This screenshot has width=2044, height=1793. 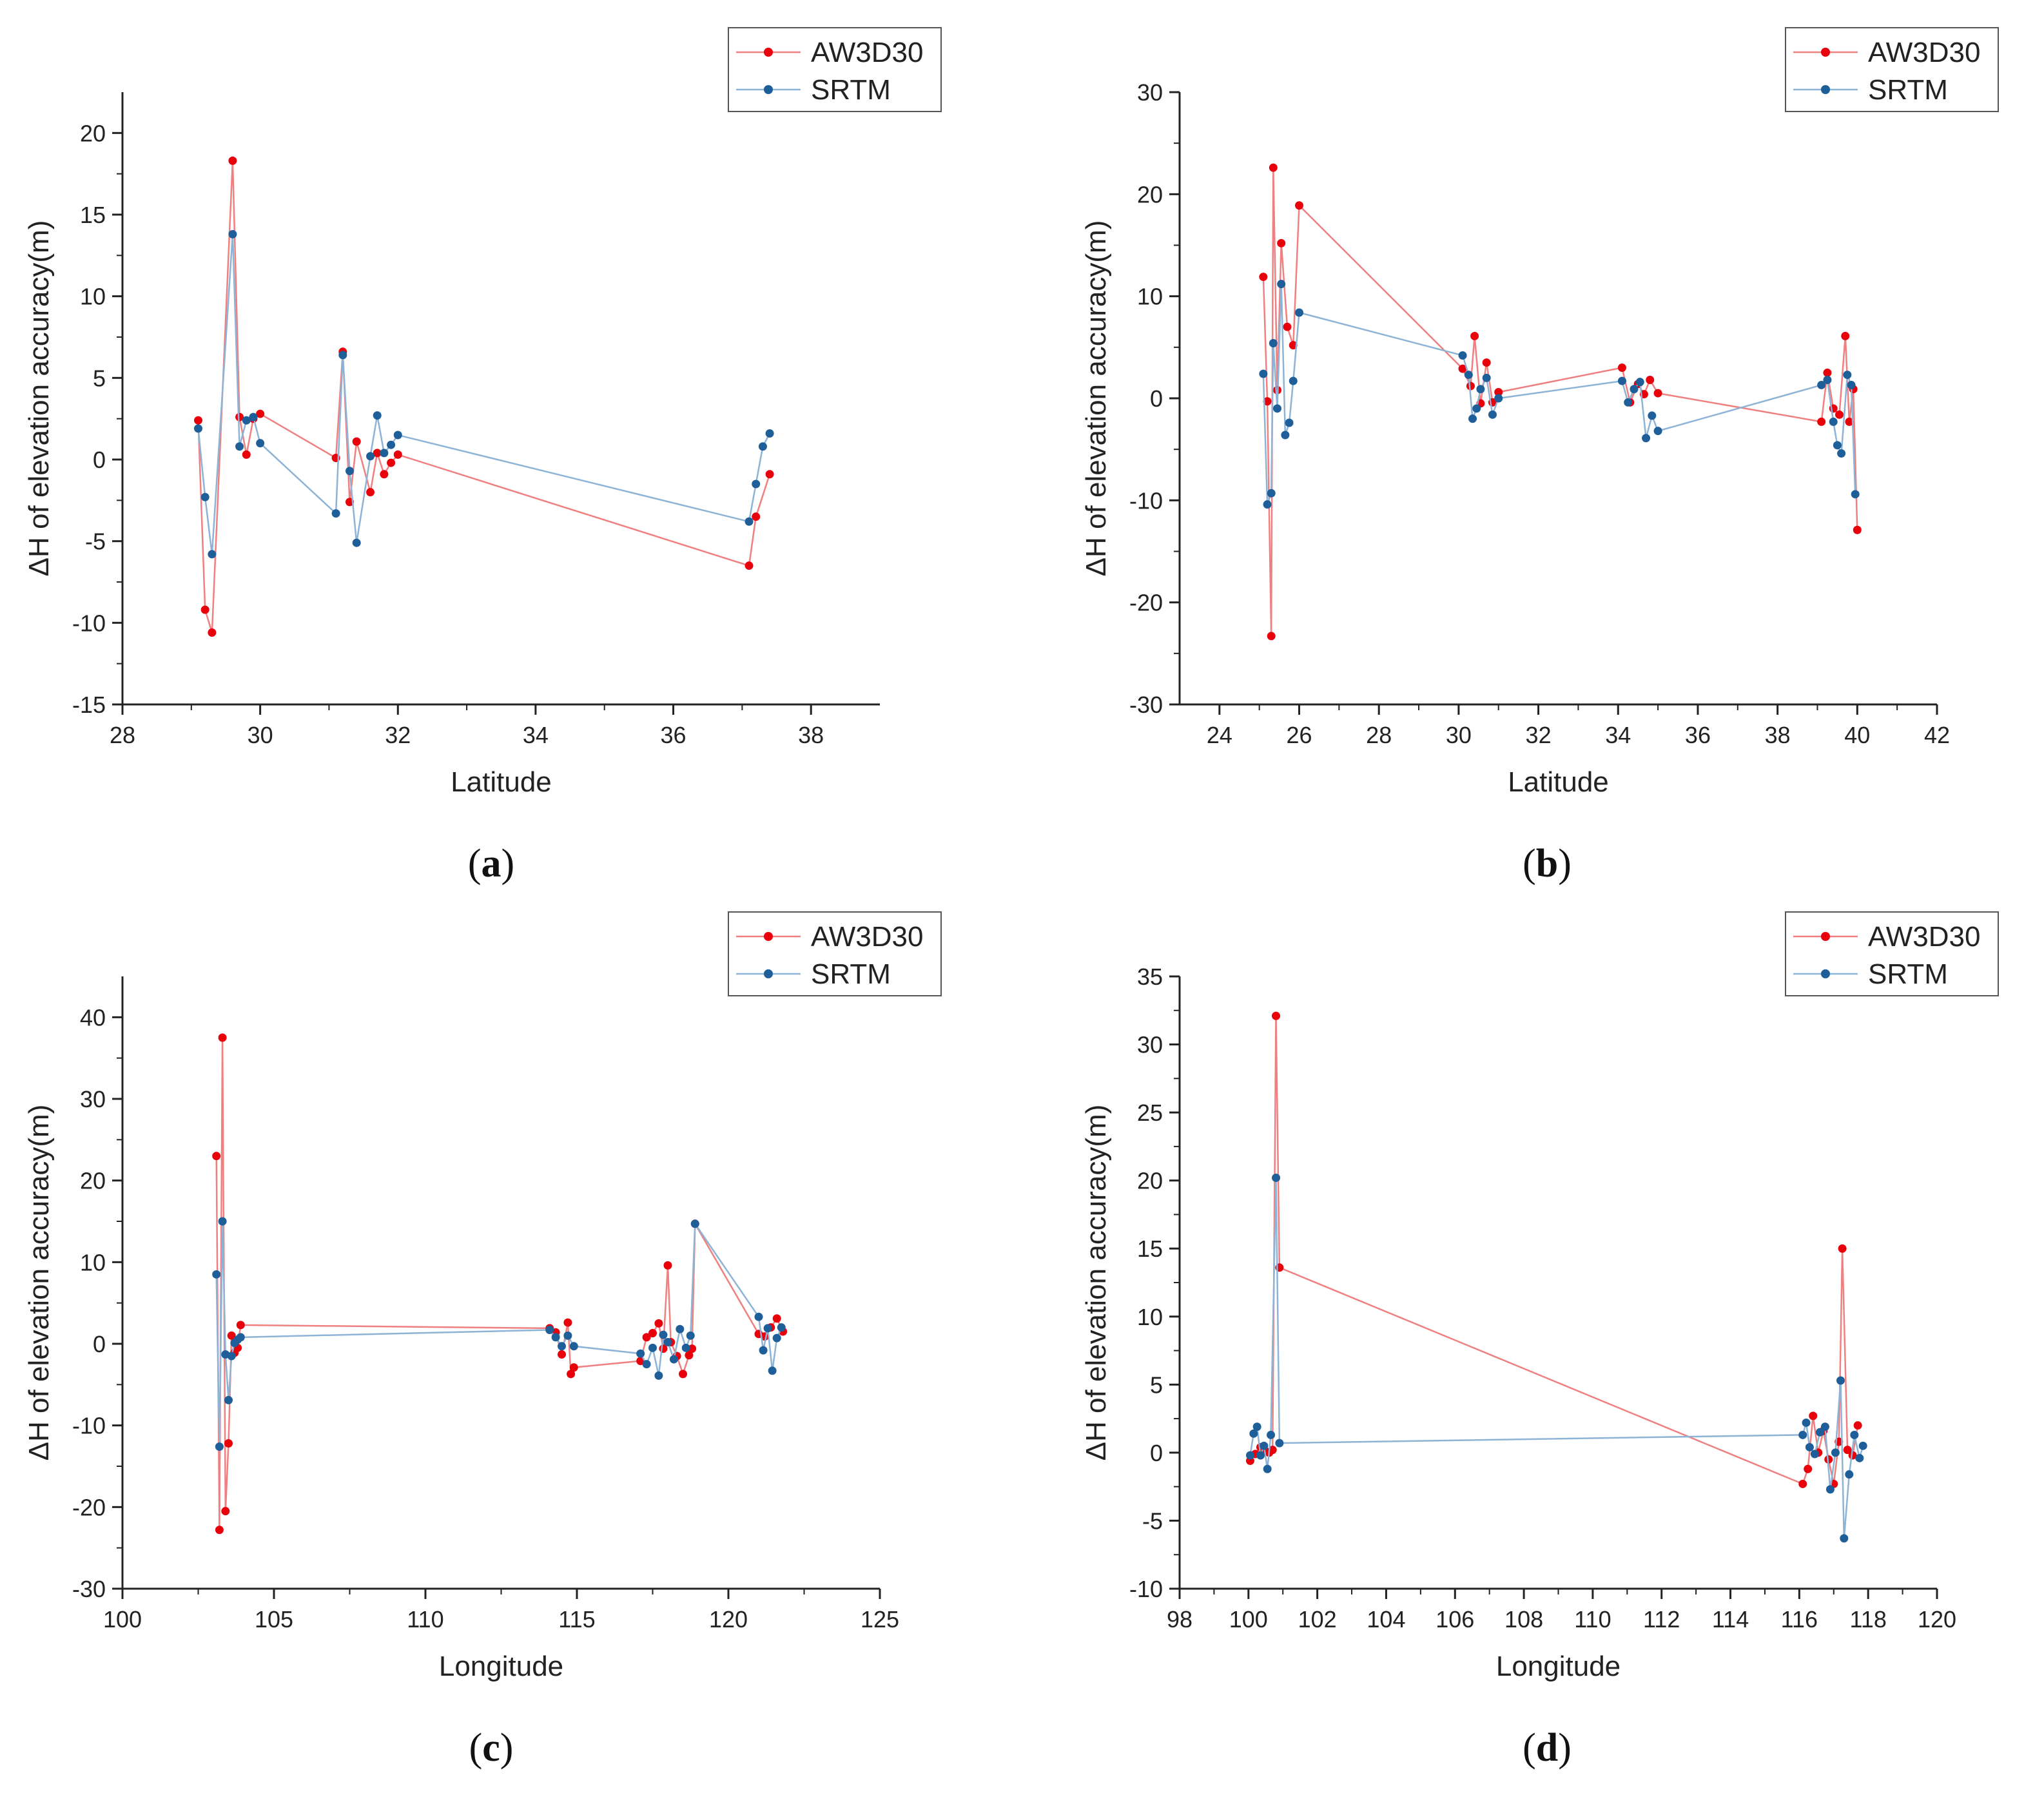 What do you see at coordinates (768, 936) in the screenshot?
I see `panel-c-legend-aw3d30-marker` at bounding box center [768, 936].